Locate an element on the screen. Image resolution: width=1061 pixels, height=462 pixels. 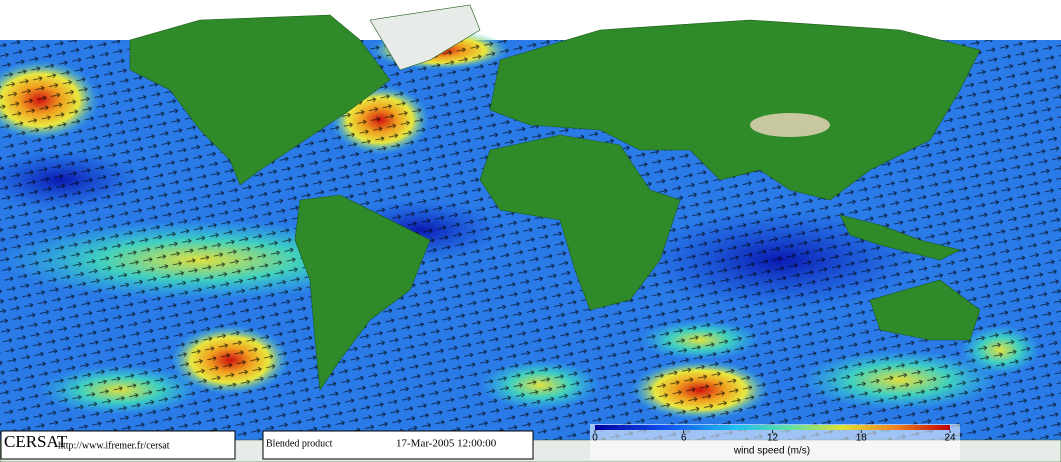
product-box is located at coordinates (398, 445).